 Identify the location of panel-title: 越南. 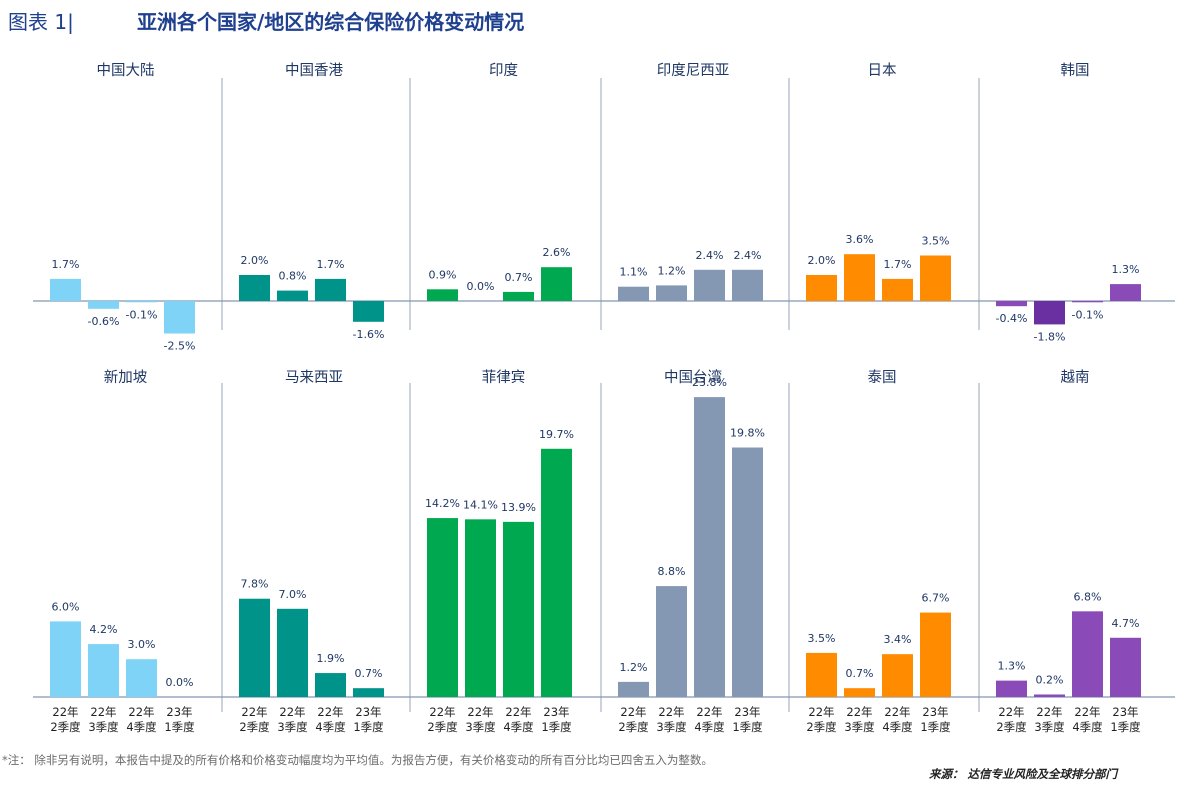
(1075, 377).